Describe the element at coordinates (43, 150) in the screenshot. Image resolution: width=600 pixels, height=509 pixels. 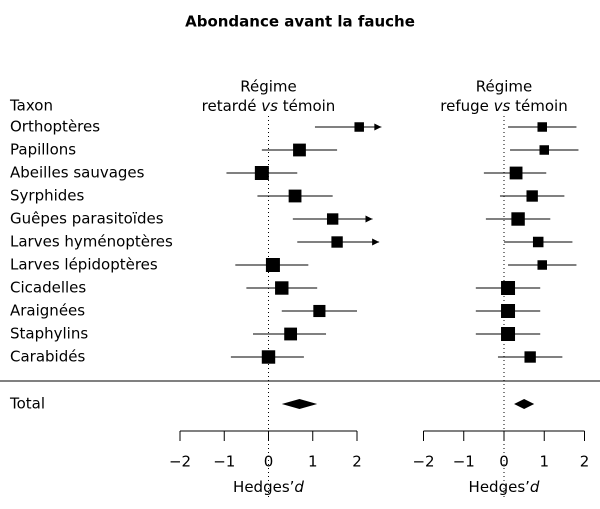
I see `category-label: Papillons` at that location.